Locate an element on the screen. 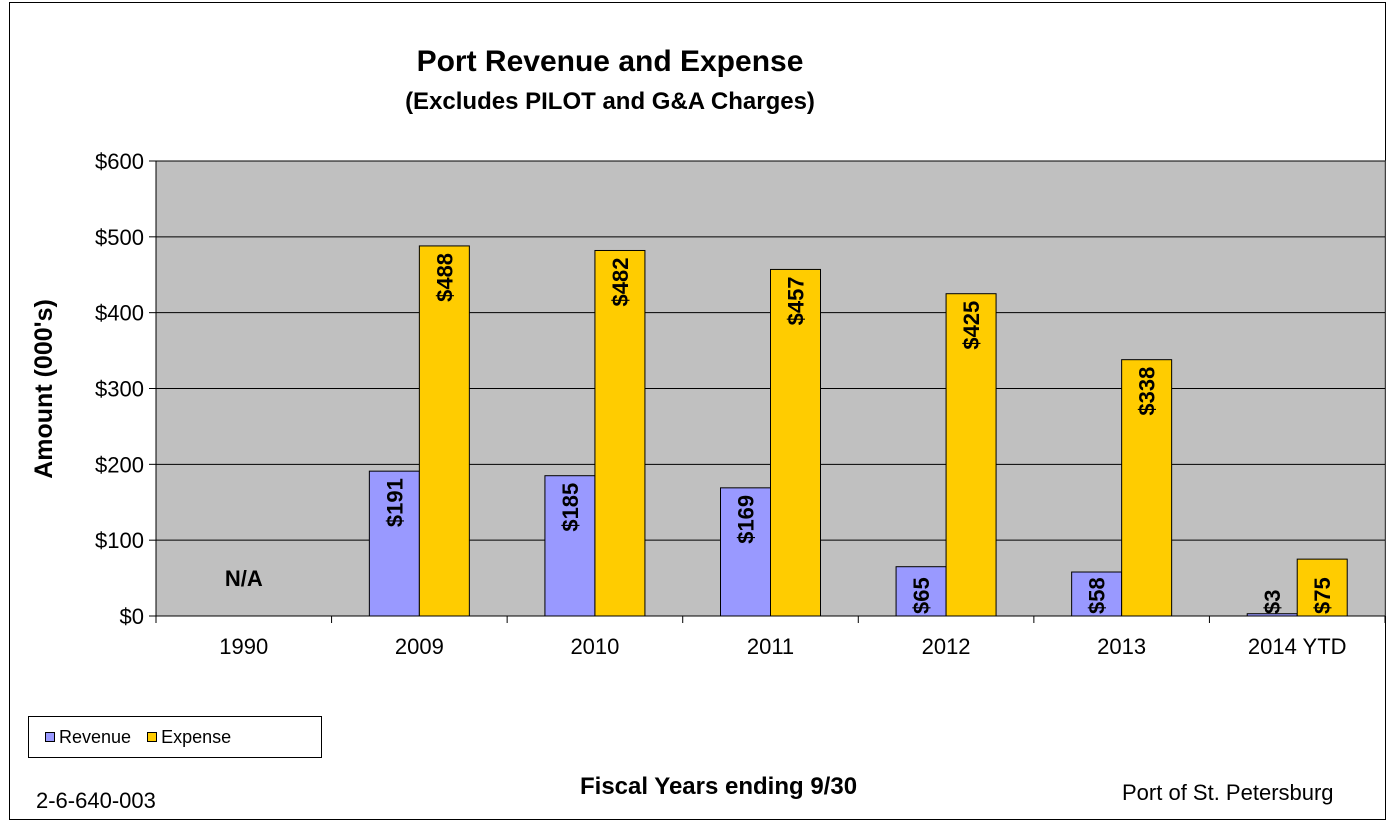  revenue-data-label: $58 is located at coordinates (1097, 595).